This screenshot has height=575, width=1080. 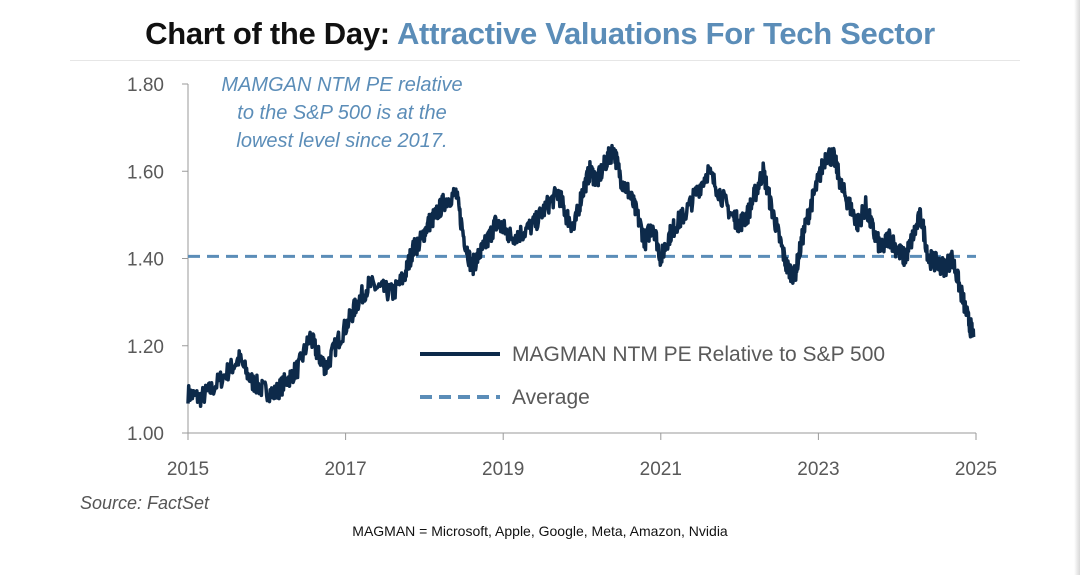 What do you see at coordinates (503, 469) in the screenshot?
I see `x-tick-label: 2019` at bounding box center [503, 469].